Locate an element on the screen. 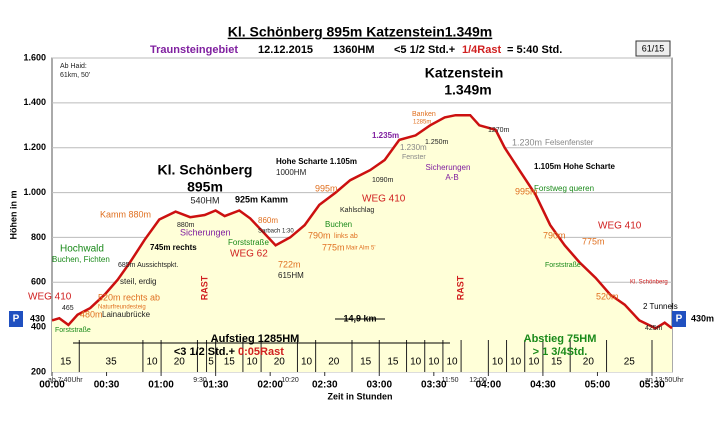 This screenshot has width=717, height=440. annotation: 14,9 km is located at coordinates (359, 318).